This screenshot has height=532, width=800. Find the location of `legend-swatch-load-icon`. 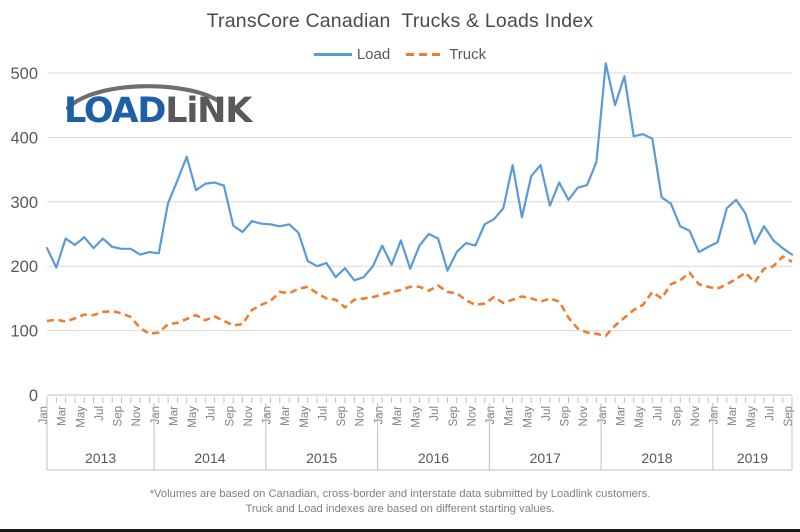

legend-swatch-load-icon is located at coordinates (332, 54).